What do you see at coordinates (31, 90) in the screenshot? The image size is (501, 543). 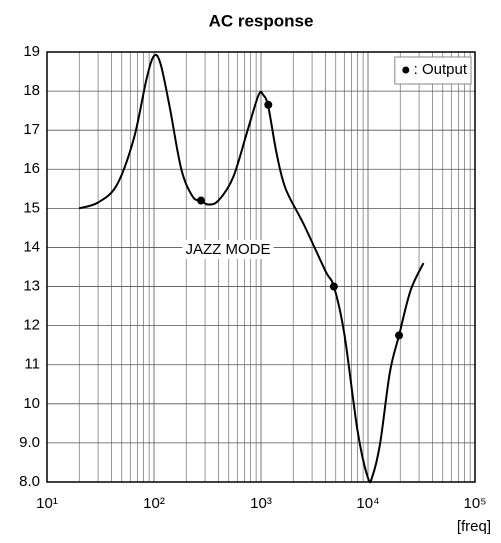 I see `y-tick-label: 18` at bounding box center [31, 90].